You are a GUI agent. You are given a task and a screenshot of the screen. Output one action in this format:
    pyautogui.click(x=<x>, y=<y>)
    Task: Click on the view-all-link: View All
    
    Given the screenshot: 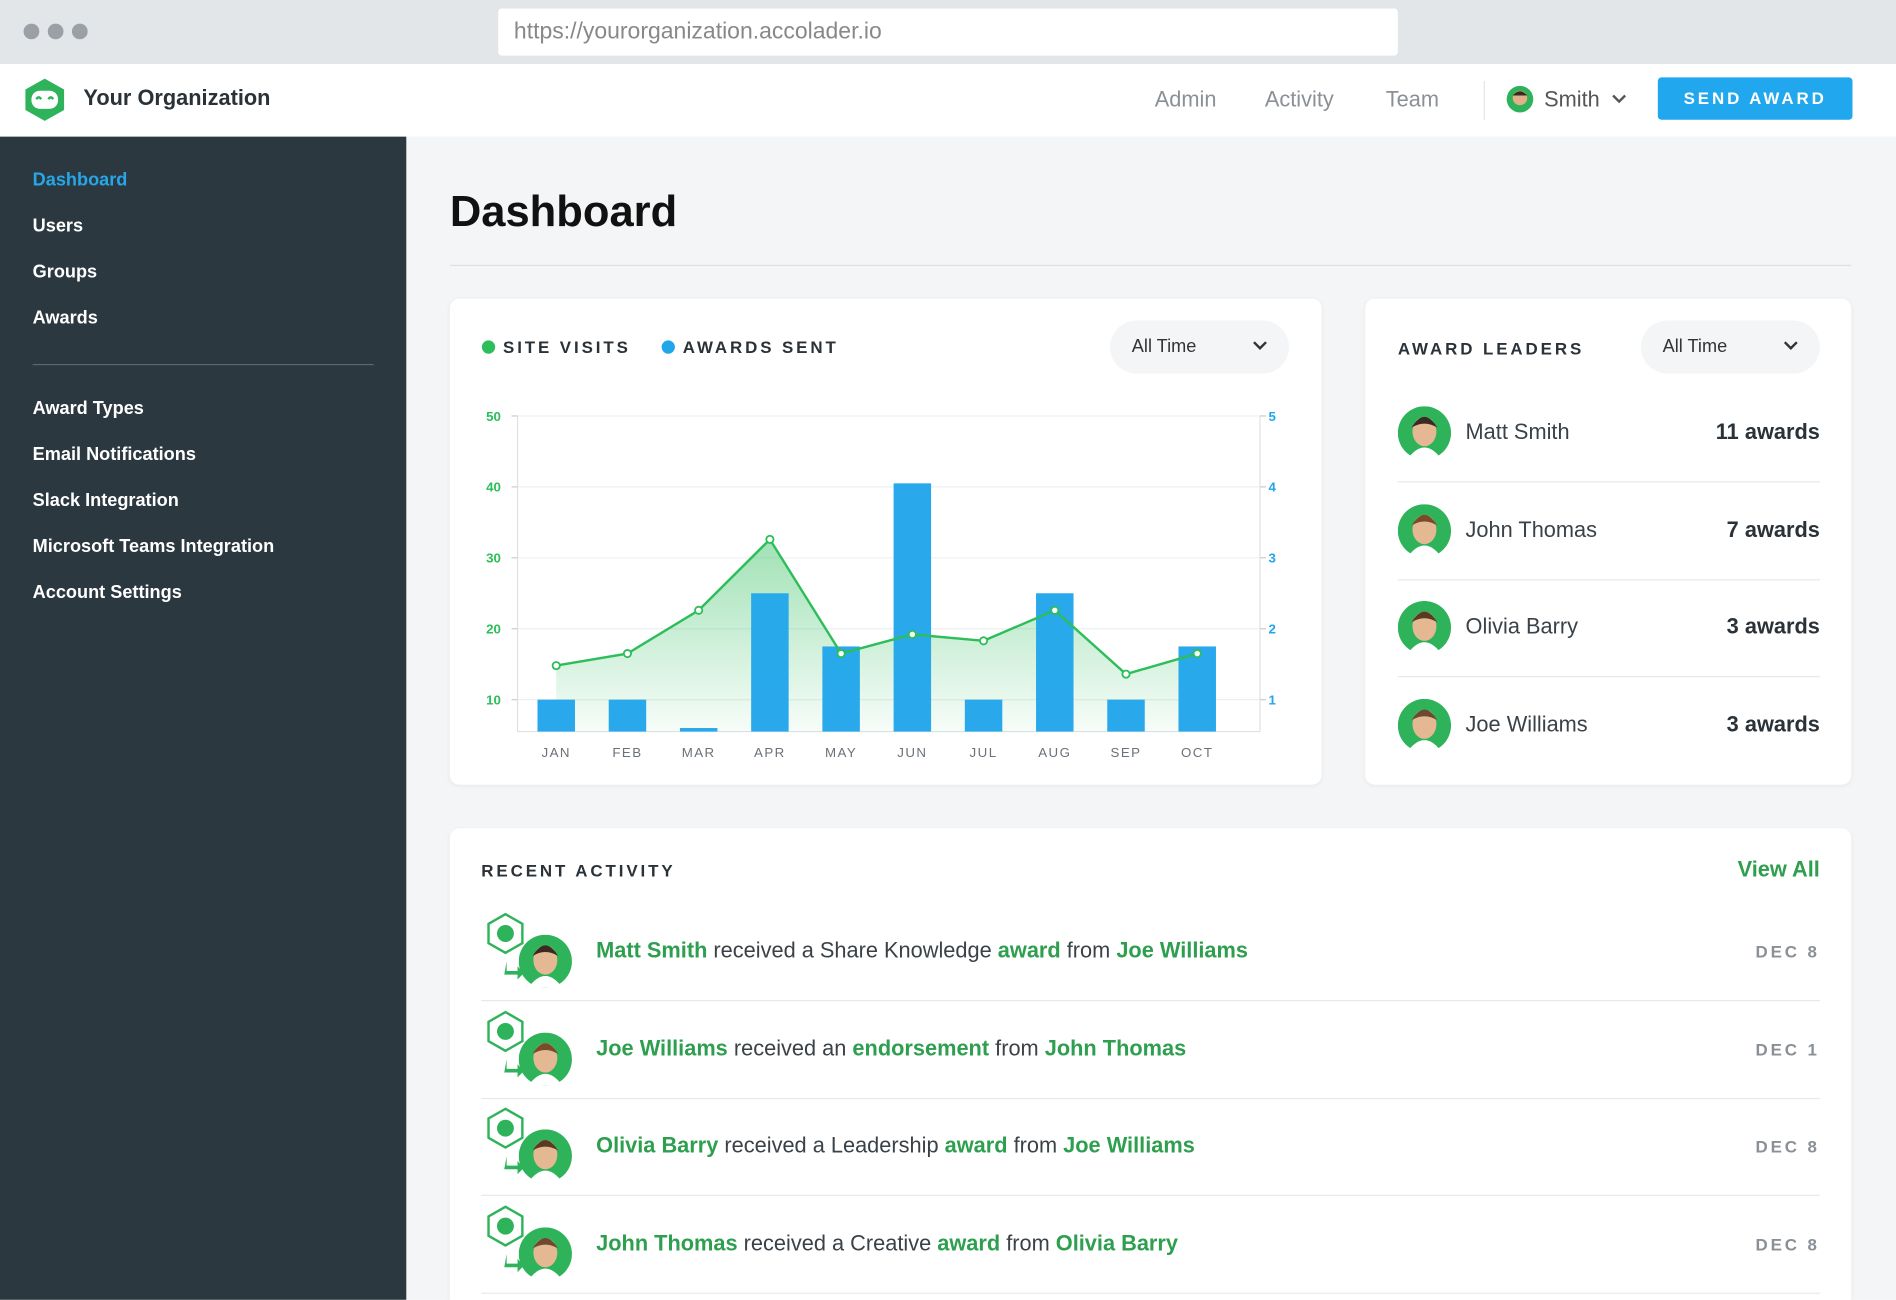 What is the action you would take?
    pyautogui.click(x=1778, y=869)
    